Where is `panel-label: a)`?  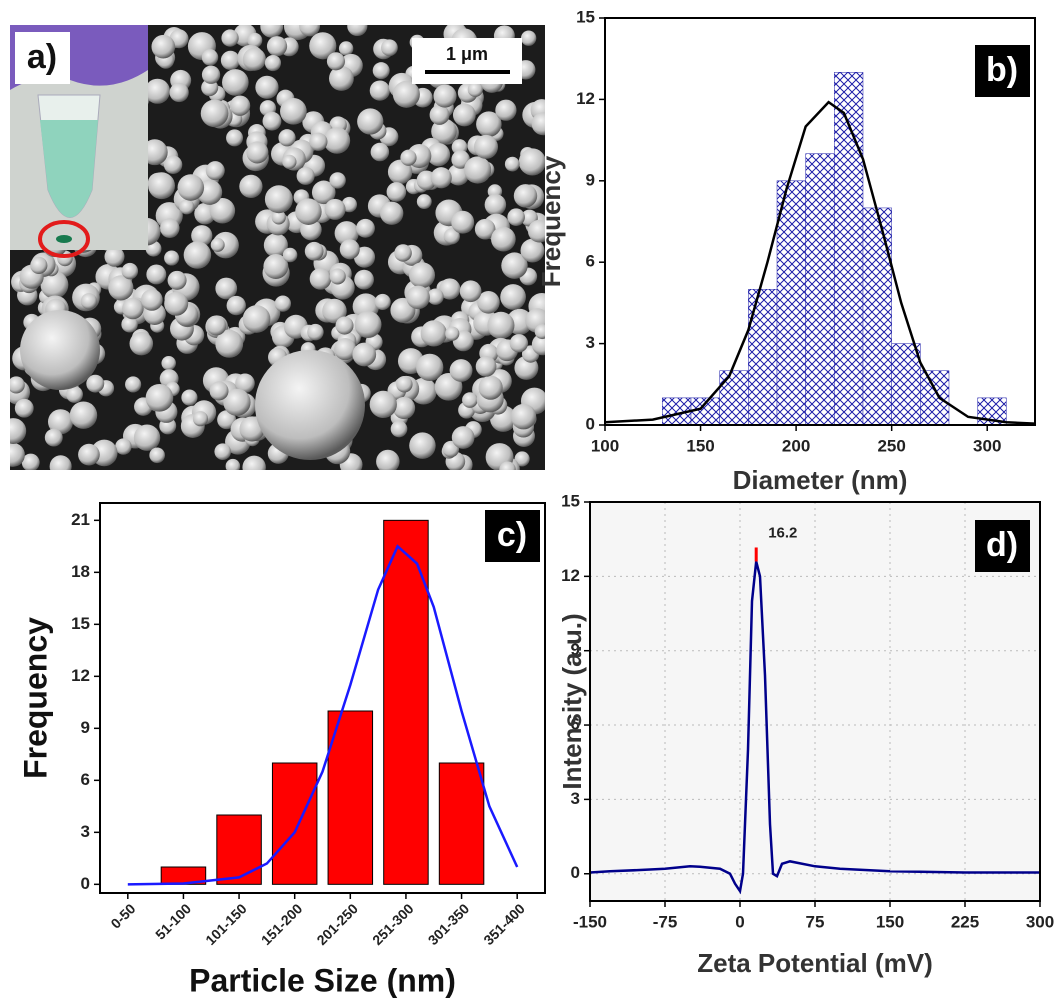
panel-label: a) is located at coordinates (42, 57).